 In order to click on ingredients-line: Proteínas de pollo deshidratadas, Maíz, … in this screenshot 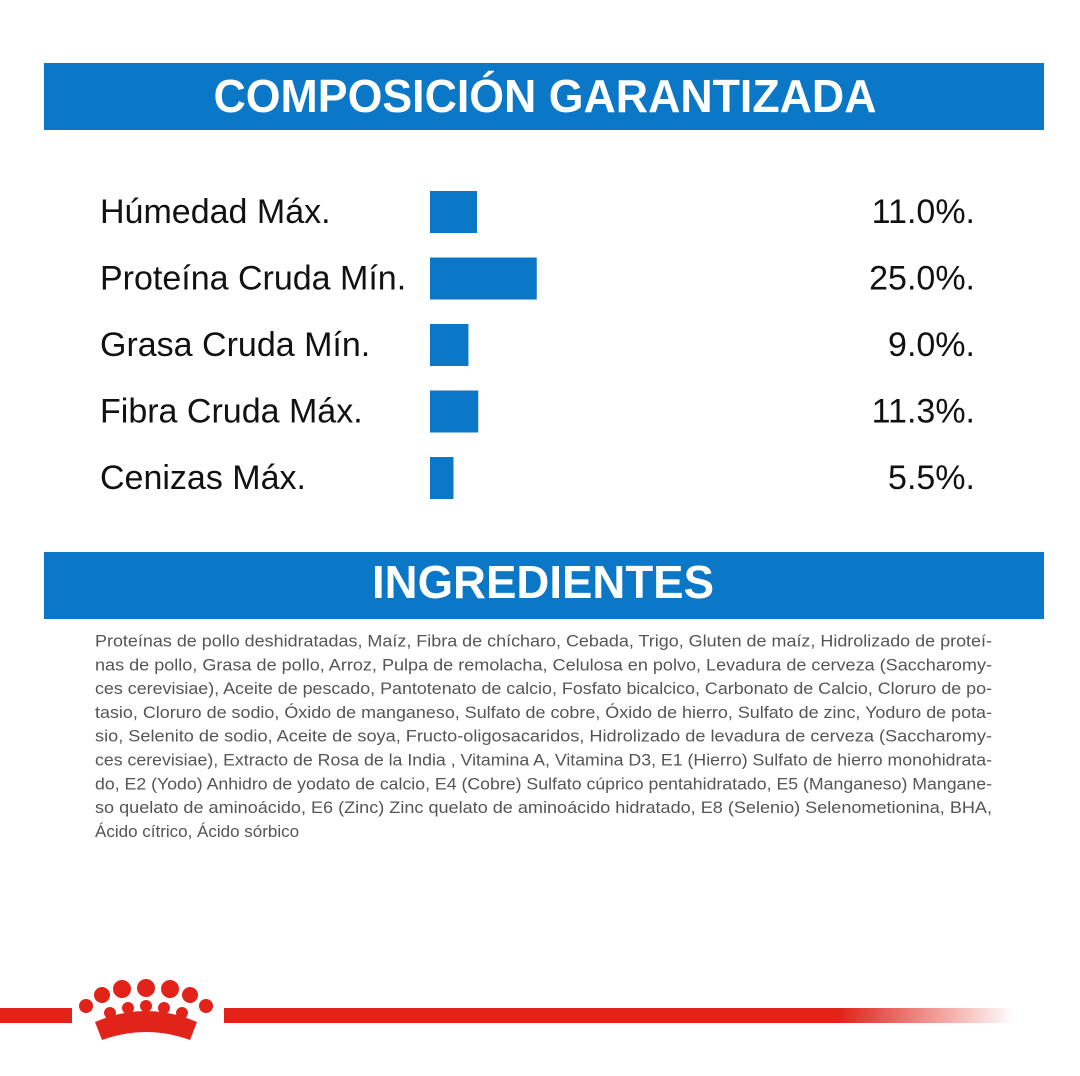, I will do `click(543, 640)`.